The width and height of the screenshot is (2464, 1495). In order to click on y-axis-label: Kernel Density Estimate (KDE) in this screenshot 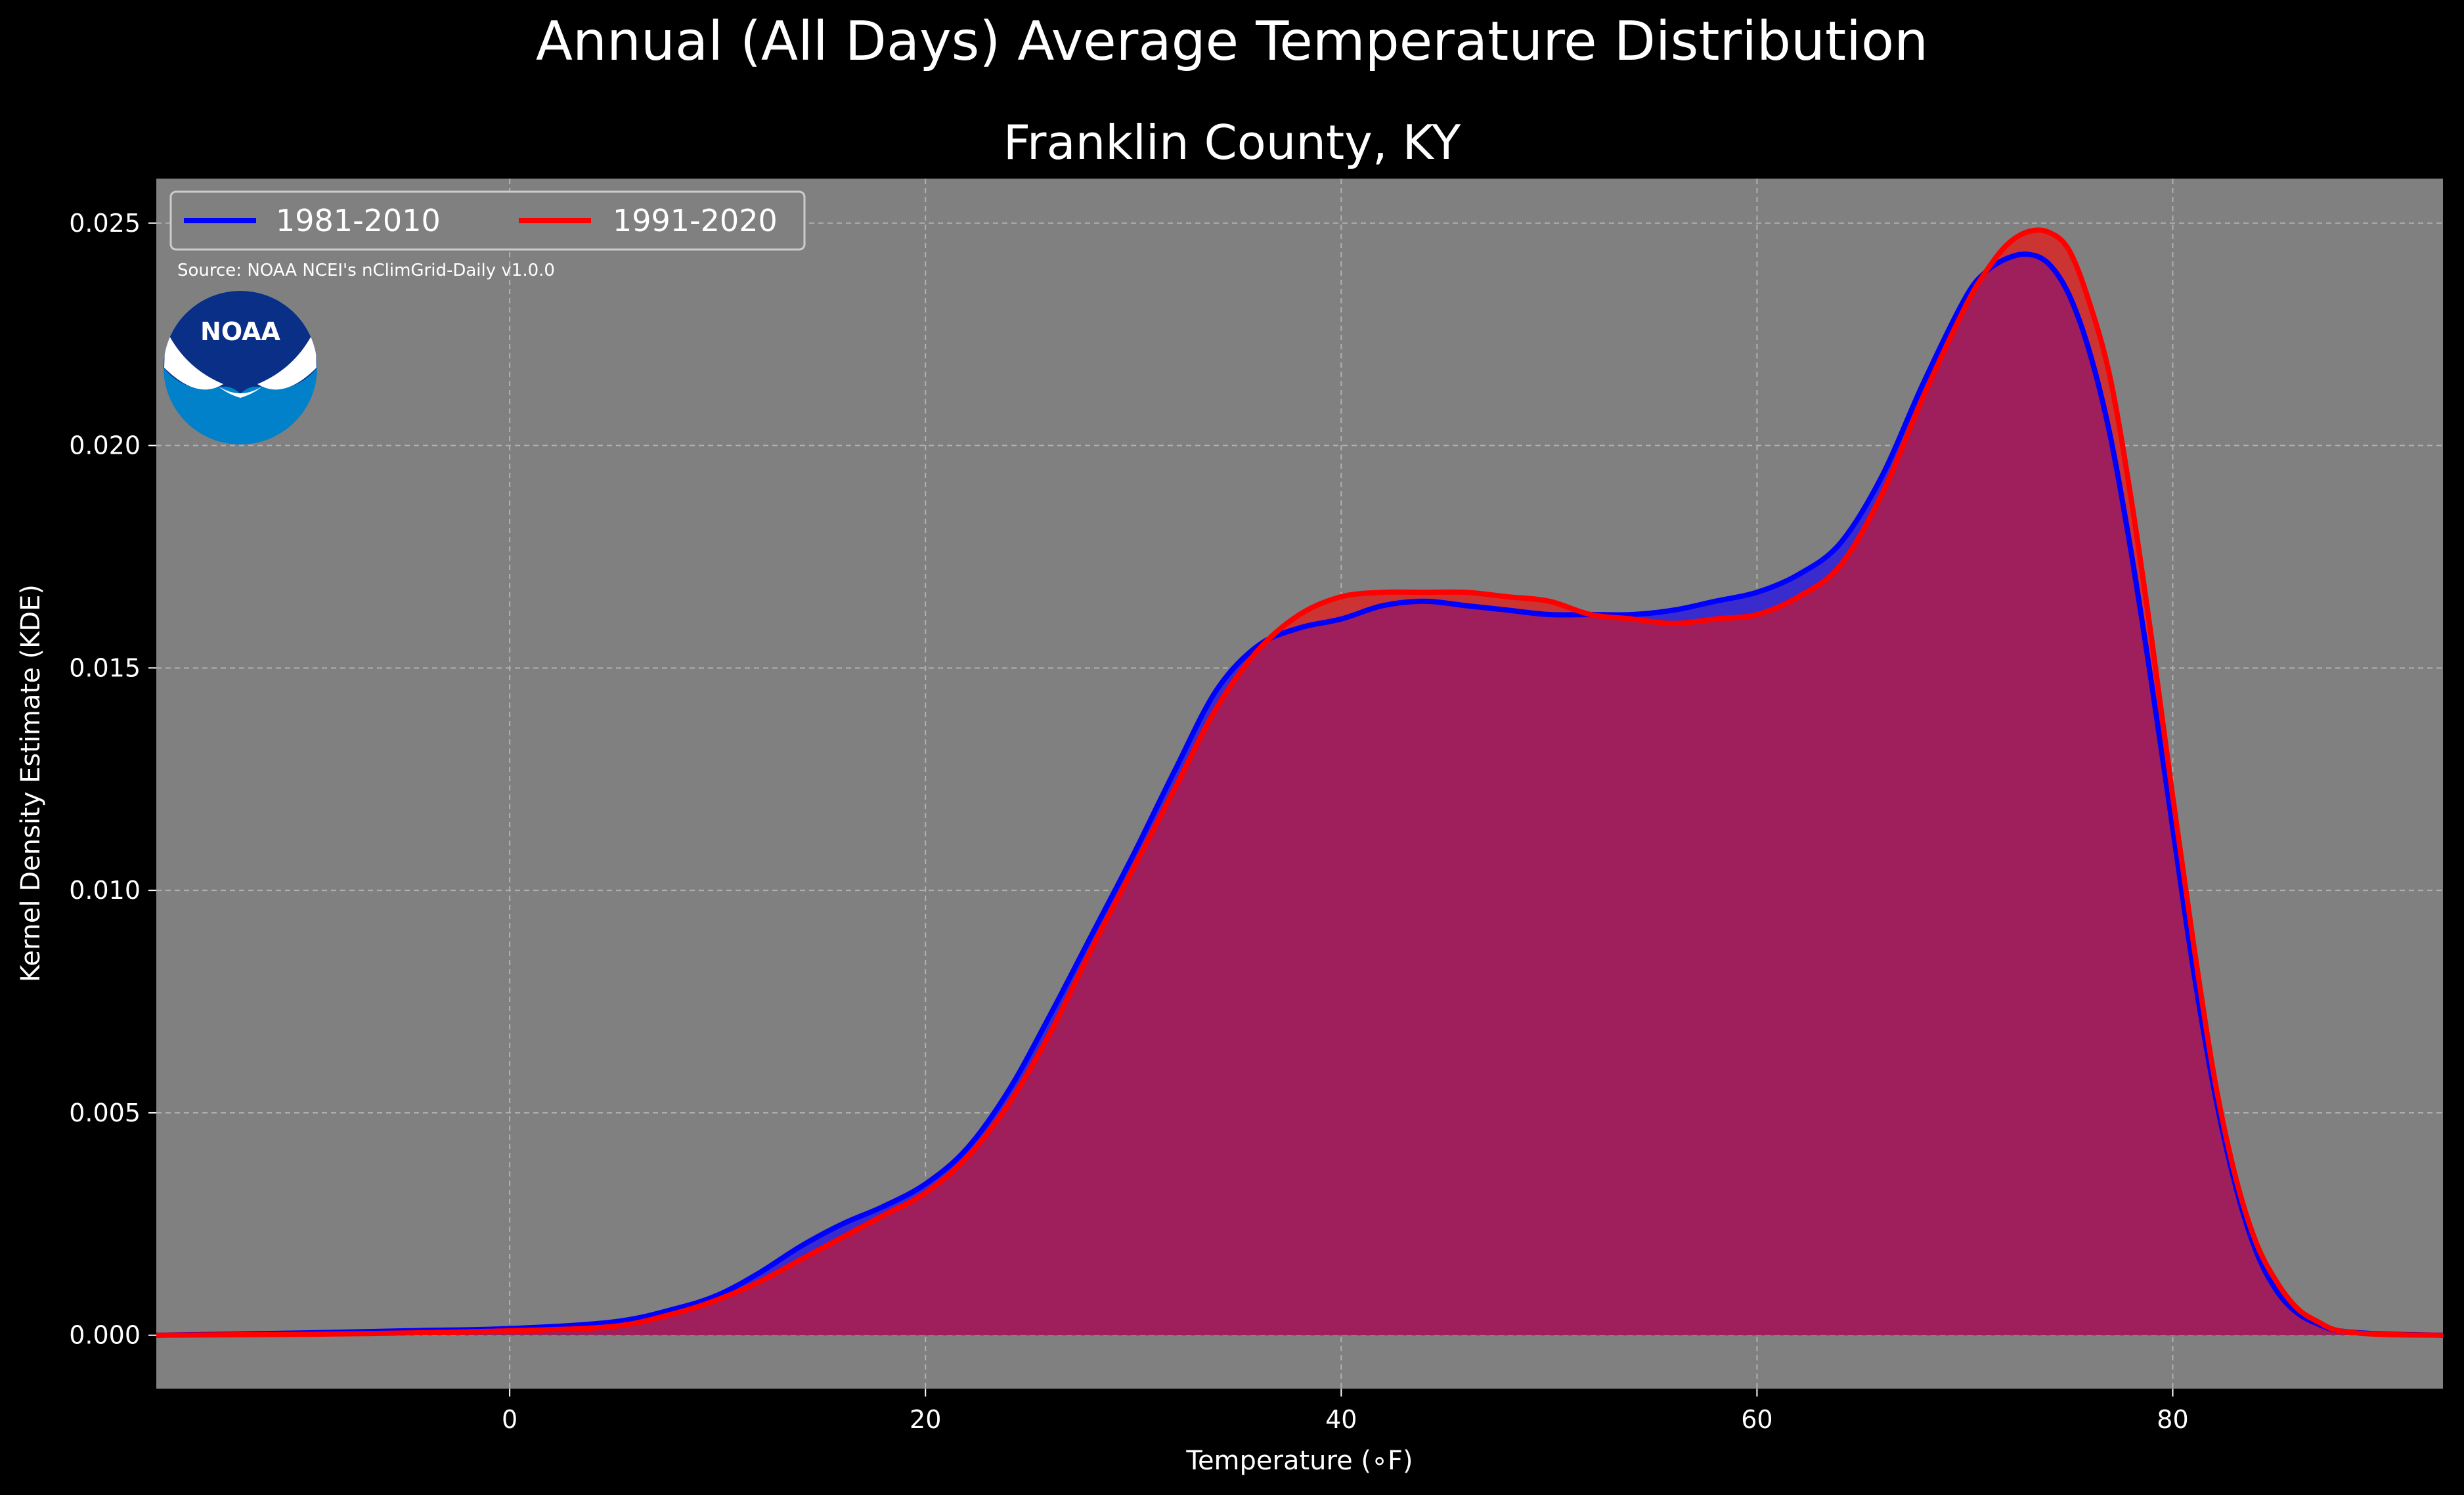, I will do `click(31, 783)`.